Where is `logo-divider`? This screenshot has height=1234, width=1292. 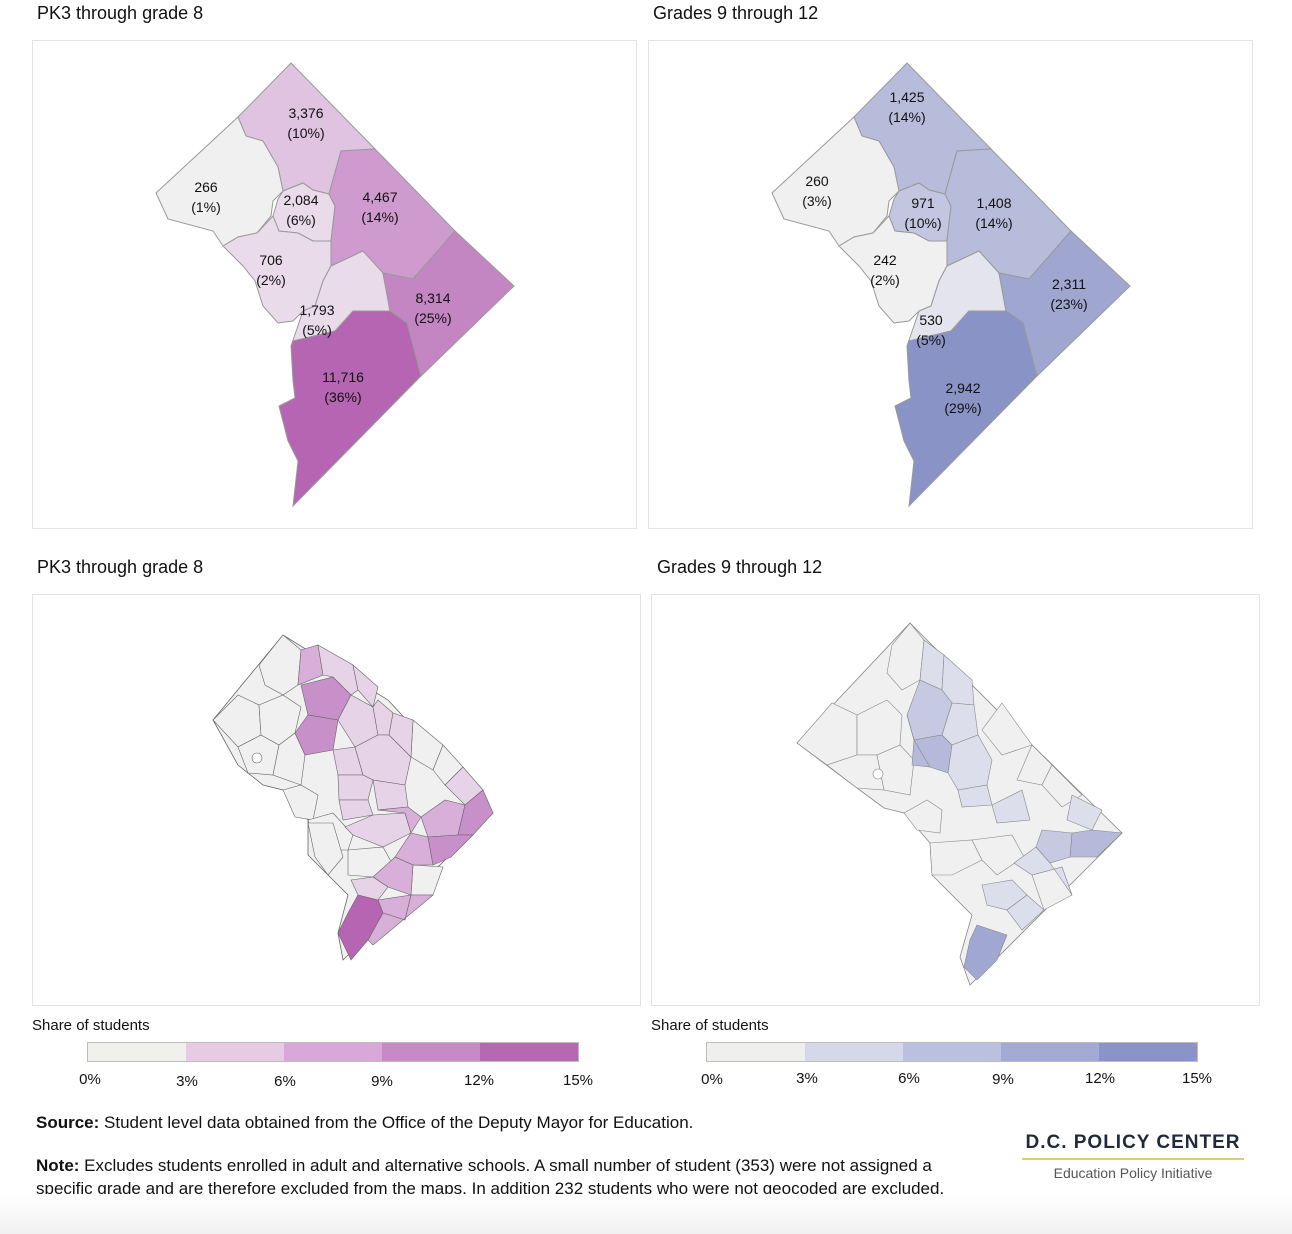
logo-divider is located at coordinates (1133, 1159).